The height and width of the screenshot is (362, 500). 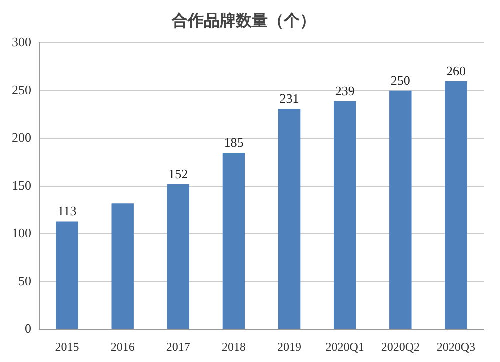 I want to click on chart-title: 合作品牌数量（个）, so click(x=243, y=20).